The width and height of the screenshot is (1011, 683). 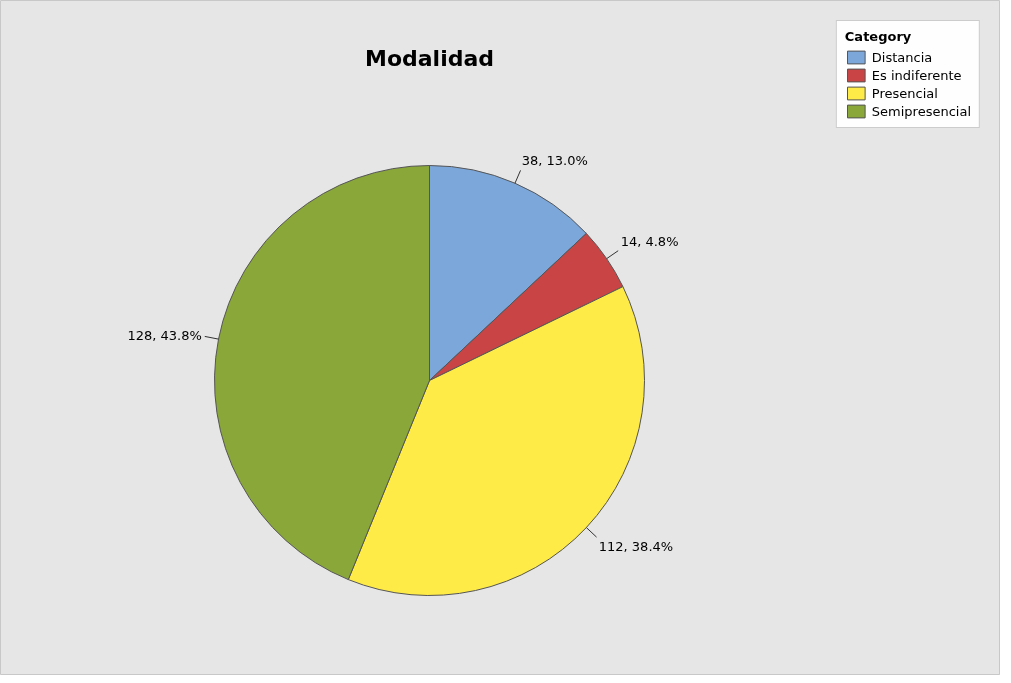 What do you see at coordinates (921, 111) in the screenshot?
I see `legend-label: Semipresencial` at bounding box center [921, 111].